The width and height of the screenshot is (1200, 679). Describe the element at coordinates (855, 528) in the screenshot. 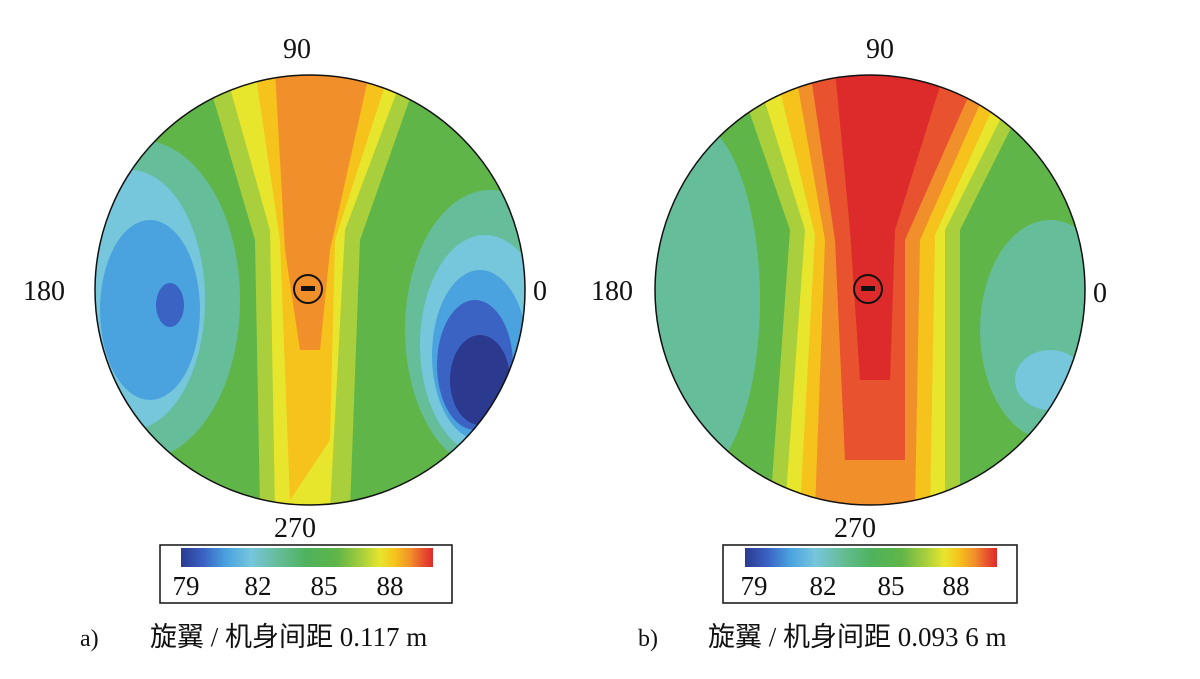

I see `angle-label-270-b: 270` at that location.